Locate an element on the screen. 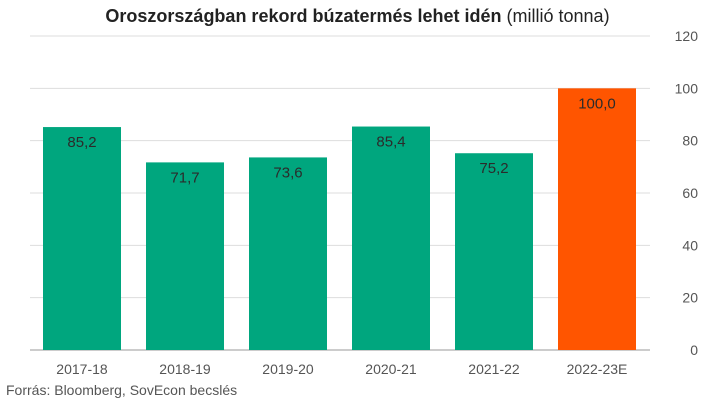 This screenshot has height=410, width=715. y-tick-label: 80 is located at coordinates (690, 141).